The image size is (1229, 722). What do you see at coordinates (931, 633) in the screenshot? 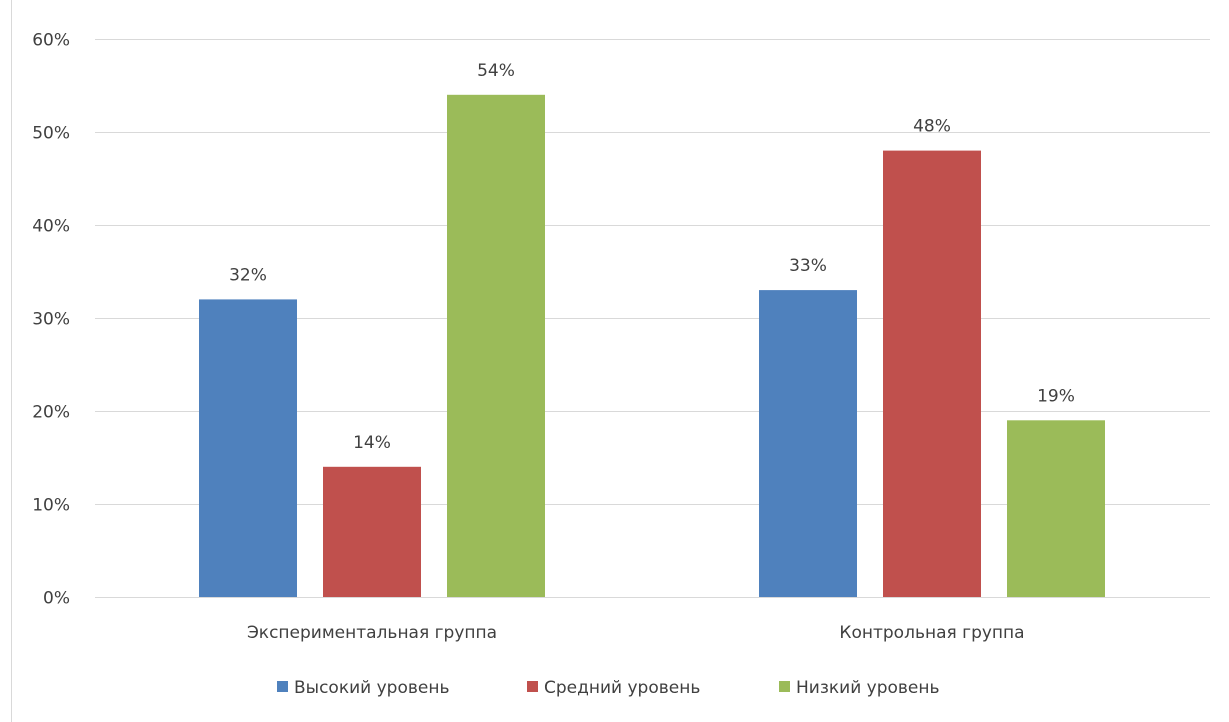
I see `x-category-label: Контрольная группа` at bounding box center [931, 633].